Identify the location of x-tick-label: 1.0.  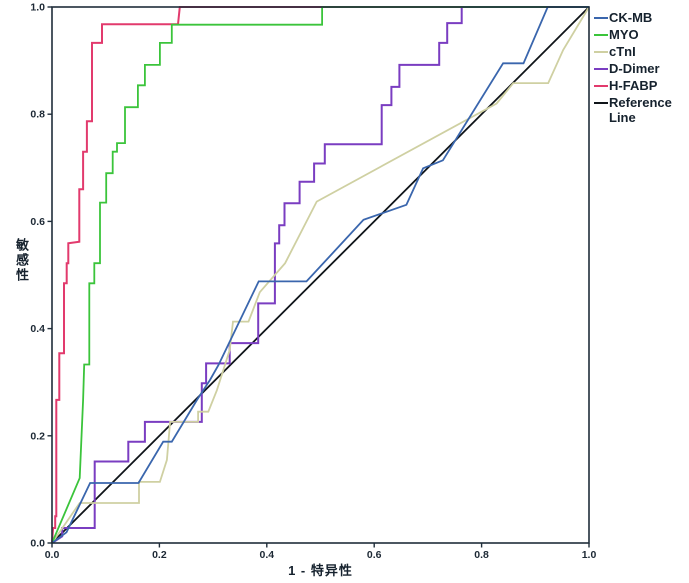
(589, 555).